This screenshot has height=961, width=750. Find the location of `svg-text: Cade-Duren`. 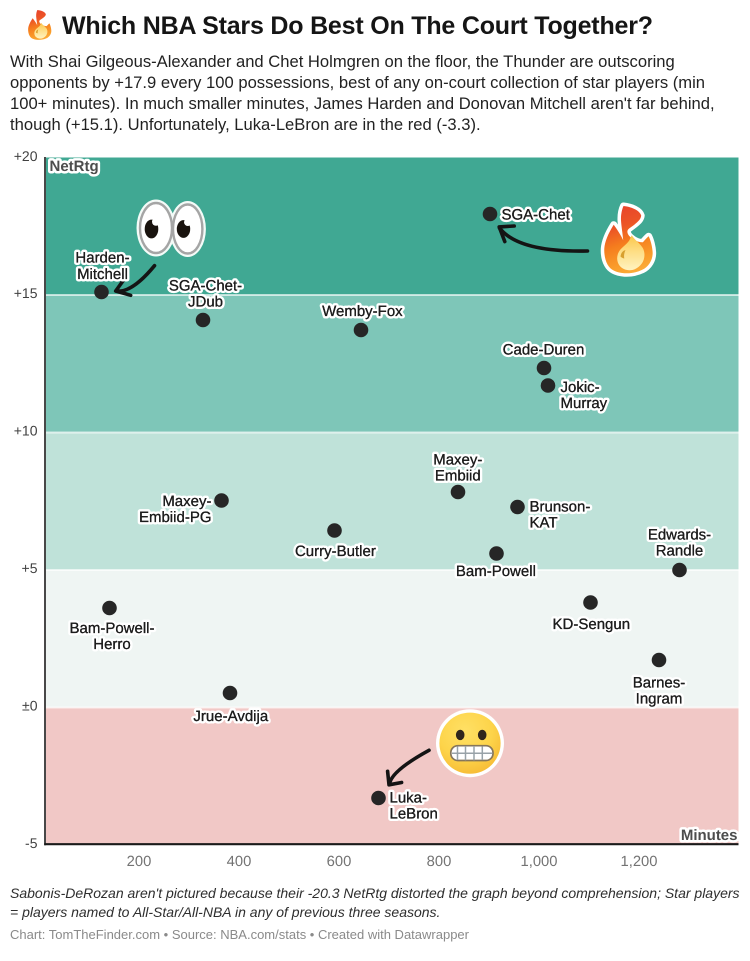

svg-text: Cade-Duren is located at coordinates (544, 350).